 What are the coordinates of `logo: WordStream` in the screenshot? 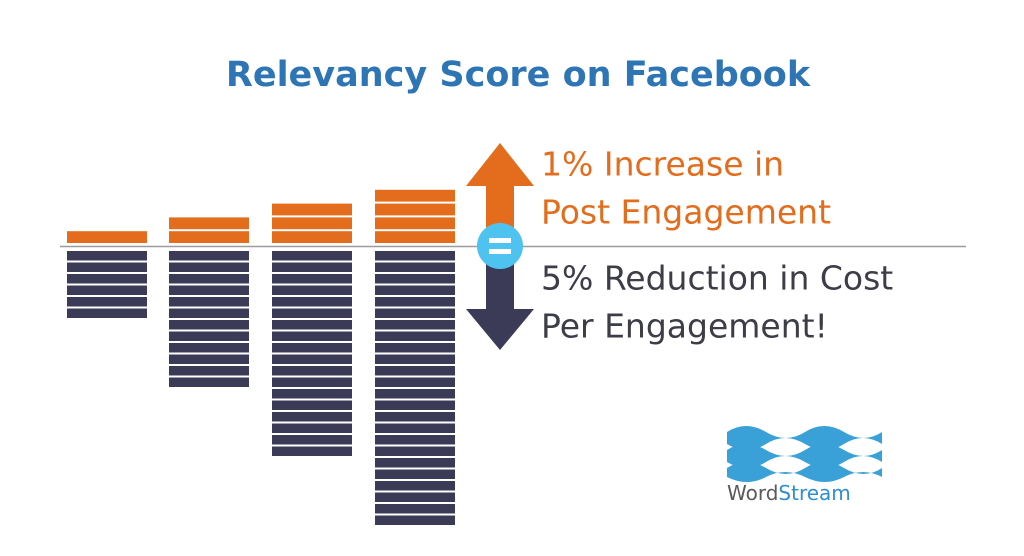 It's located at (804, 465).